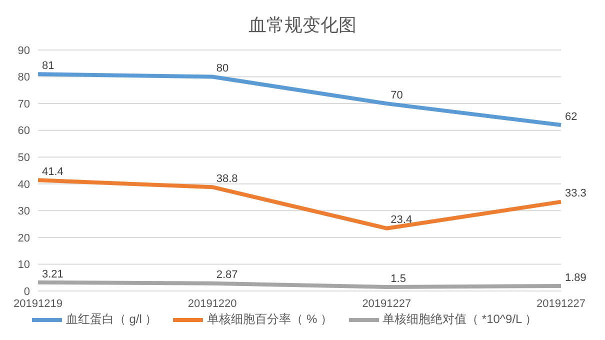 The height and width of the screenshot is (340, 605). Describe the element at coordinates (53, 172) in the screenshot. I see `data-label: 41.4` at that location.